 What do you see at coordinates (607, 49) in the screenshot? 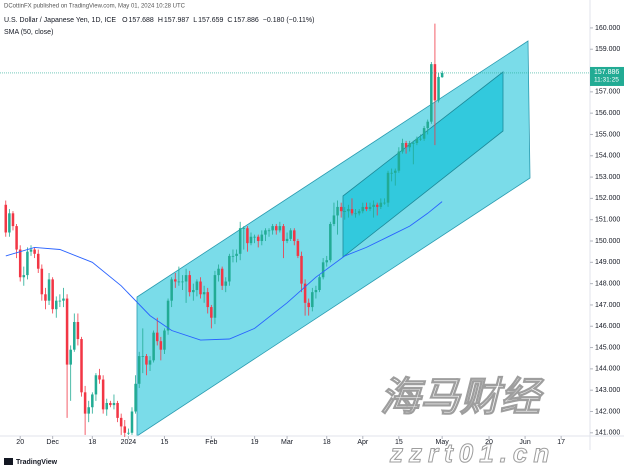
I see `y-tick-label: 159.000` at bounding box center [607, 49].